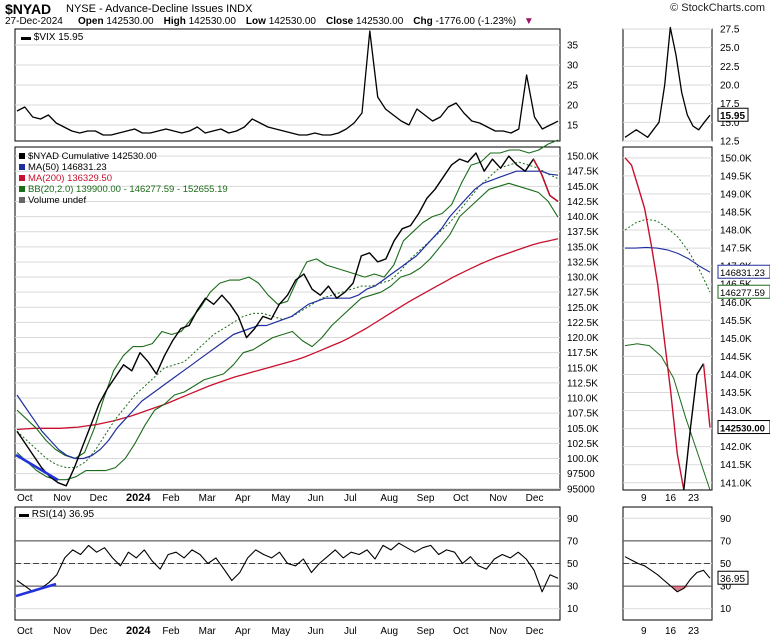 The width and height of the screenshot is (770, 639). I want to click on nyad-zoom-tick-label: 149.0K, so click(736, 194).